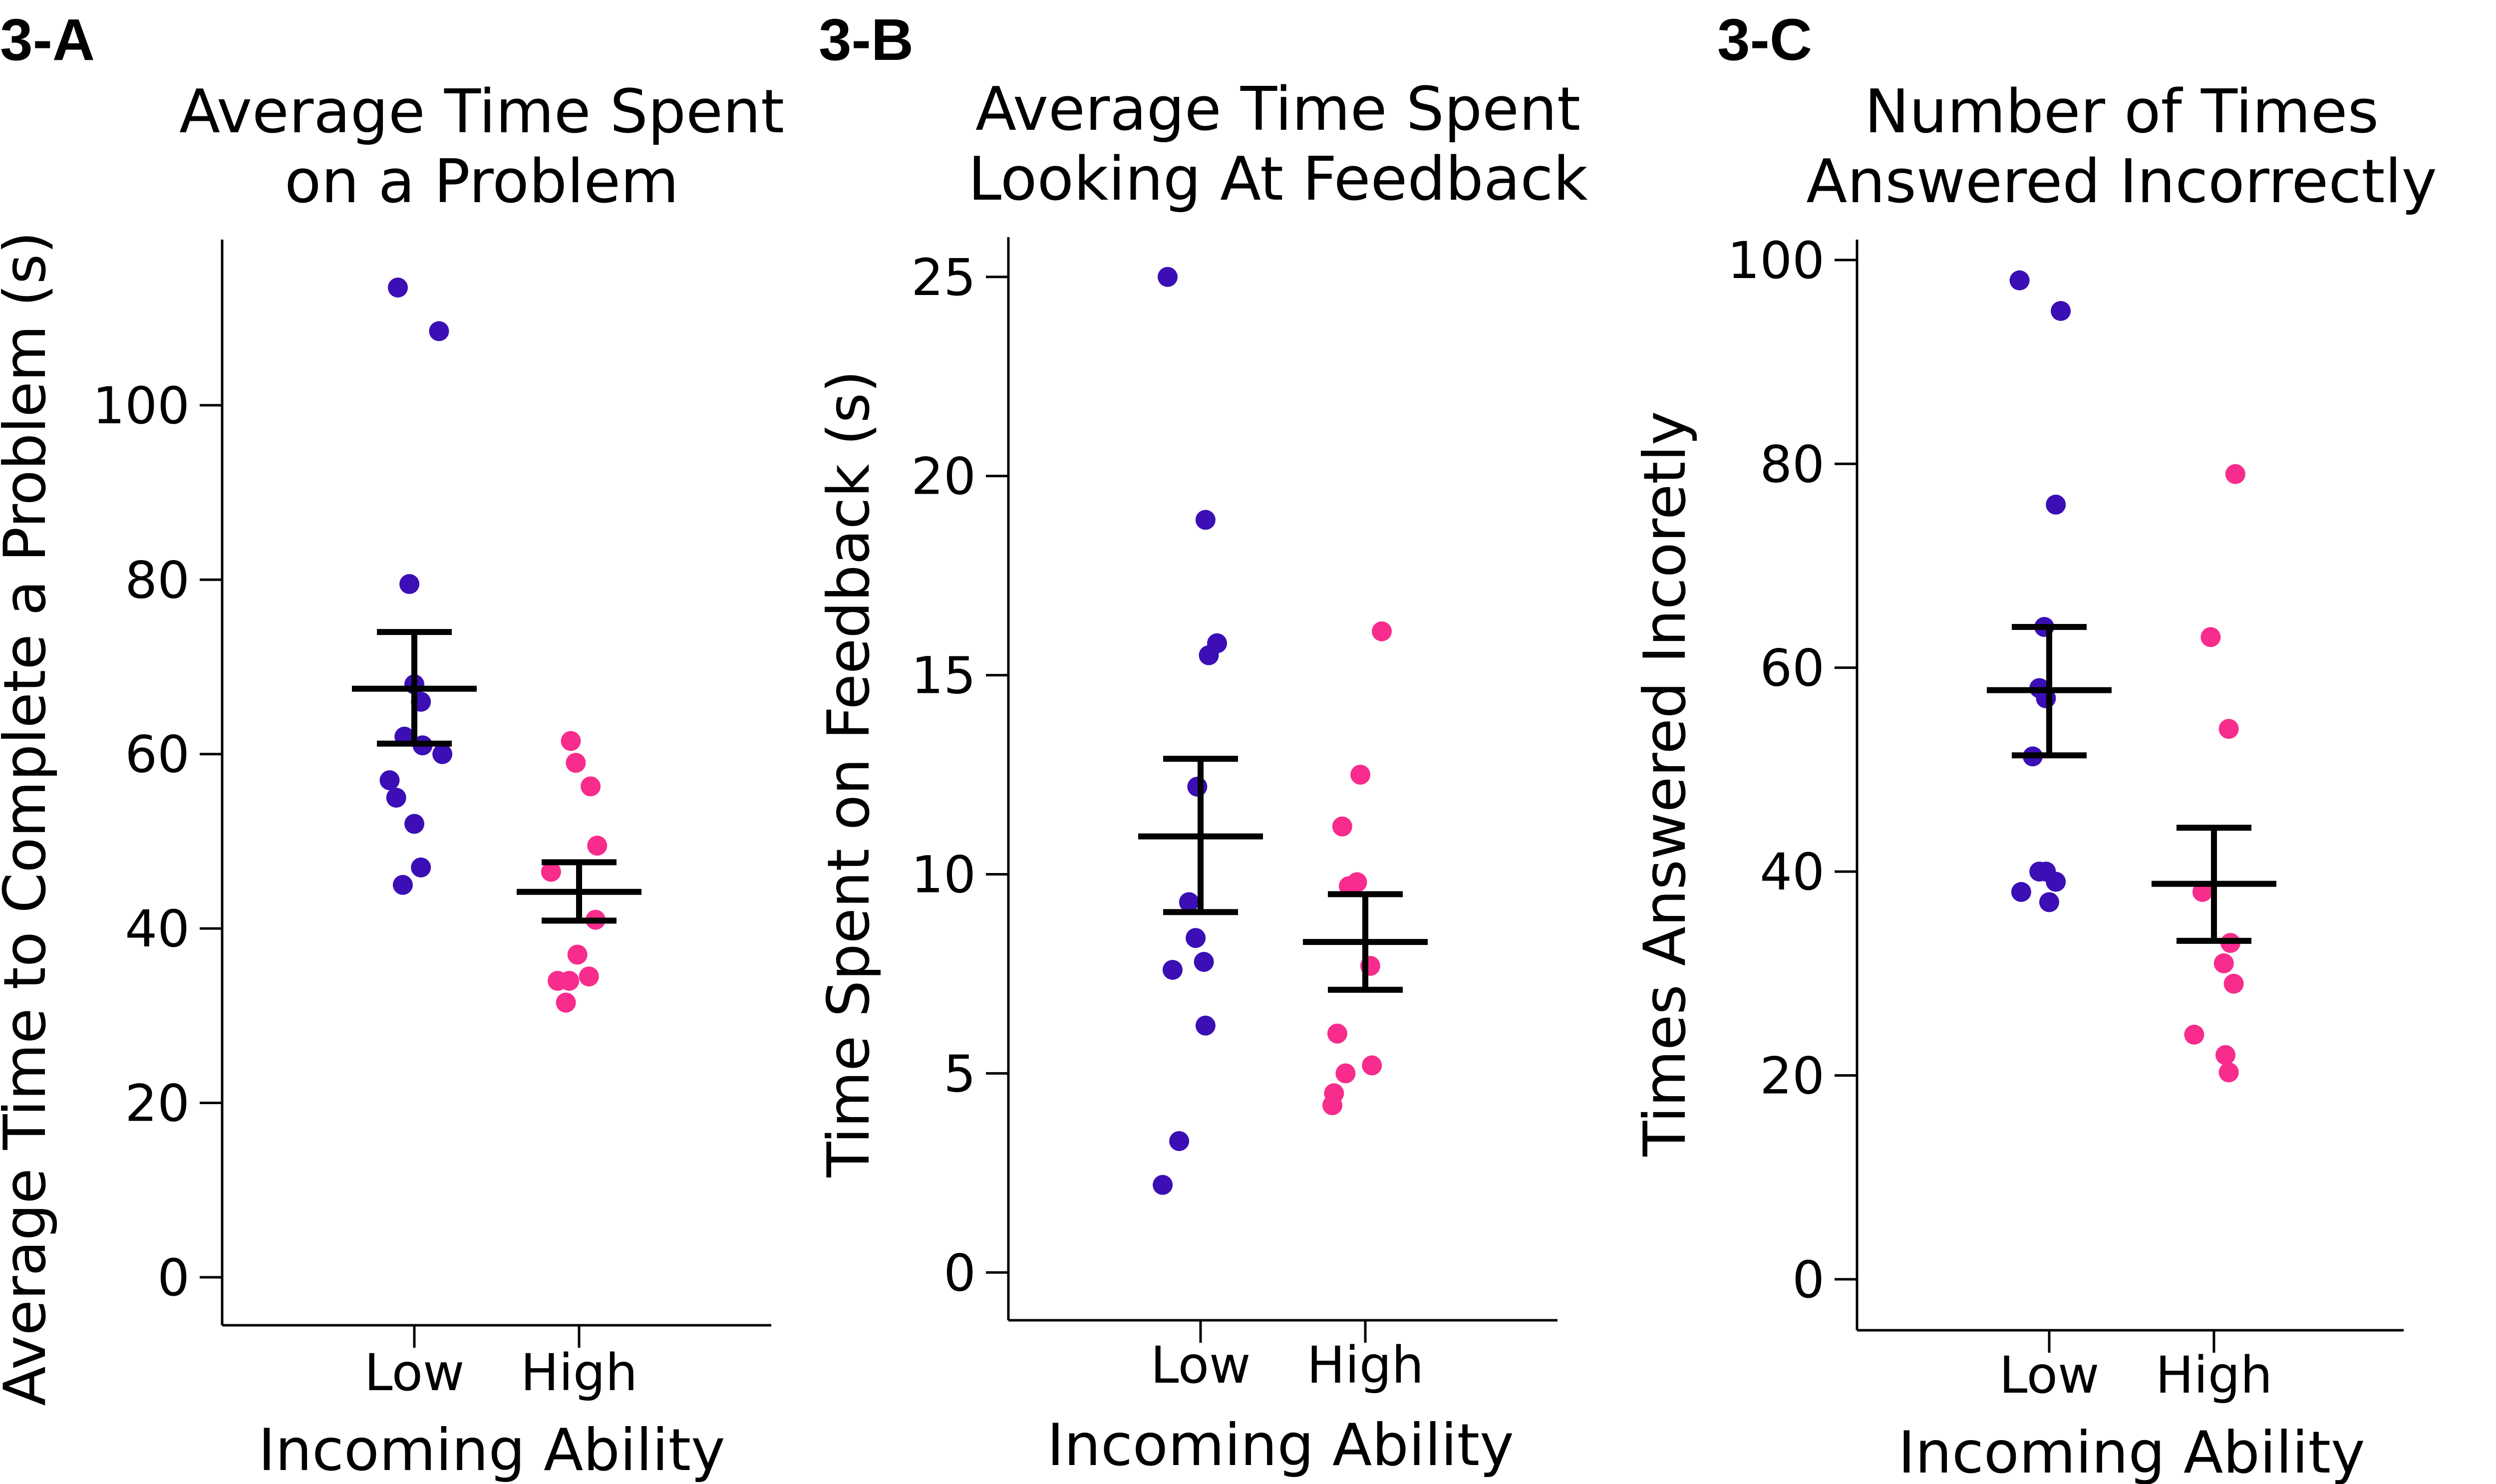 The width and height of the screenshot is (2496, 1484). What do you see at coordinates (1278, 180) in the screenshot?
I see `chart-title-line: Looking At Feedback` at bounding box center [1278, 180].